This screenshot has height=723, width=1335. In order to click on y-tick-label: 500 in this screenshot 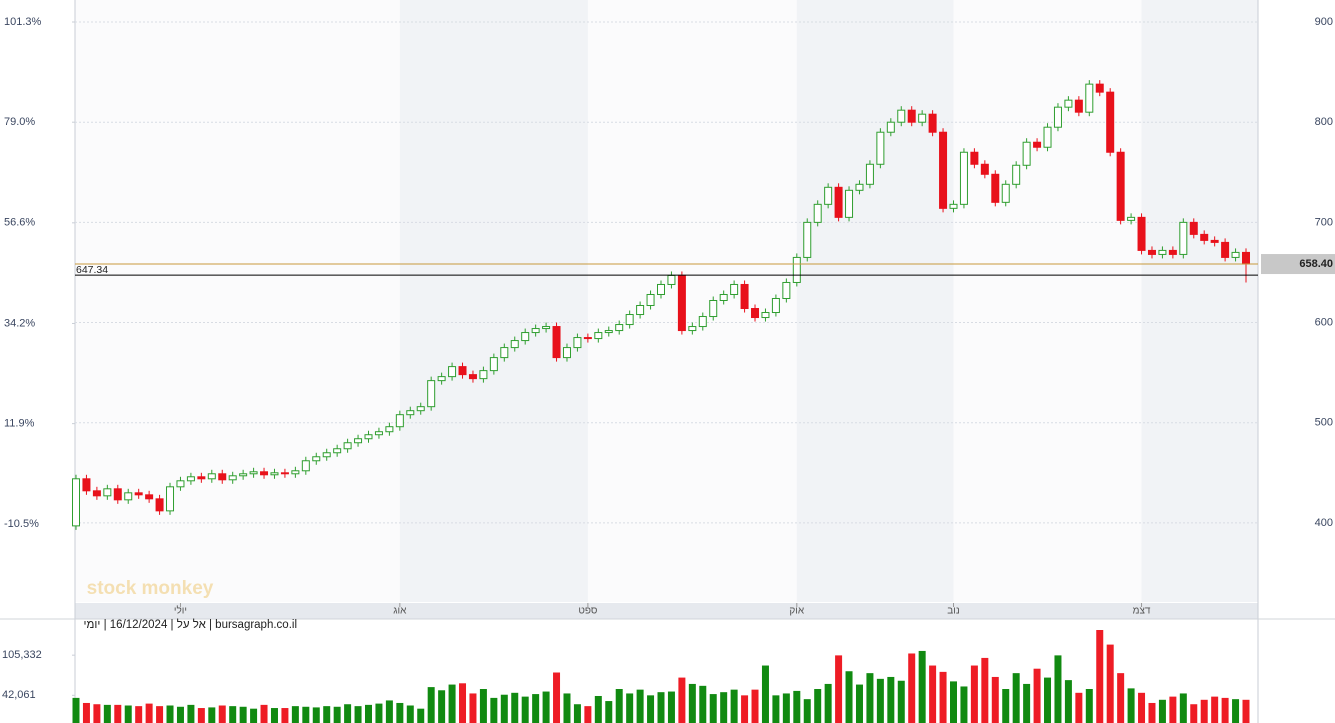, I will do `click(1324, 423)`.